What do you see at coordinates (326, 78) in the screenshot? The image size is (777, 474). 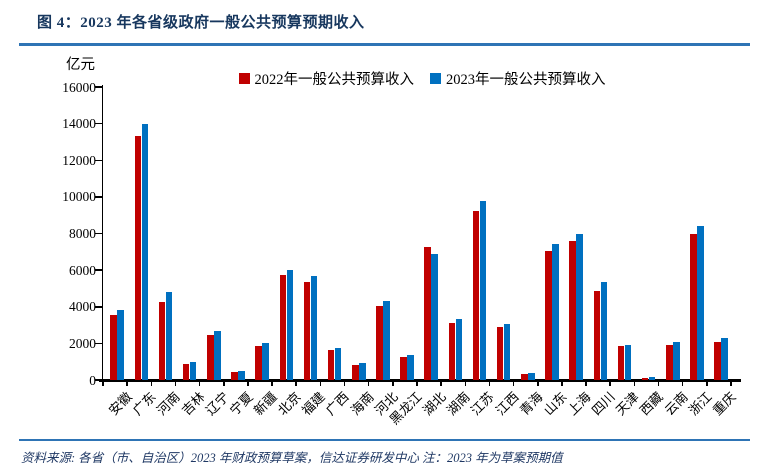 I see `legend-item: 2022年一般公共预算收入` at bounding box center [326, 78].